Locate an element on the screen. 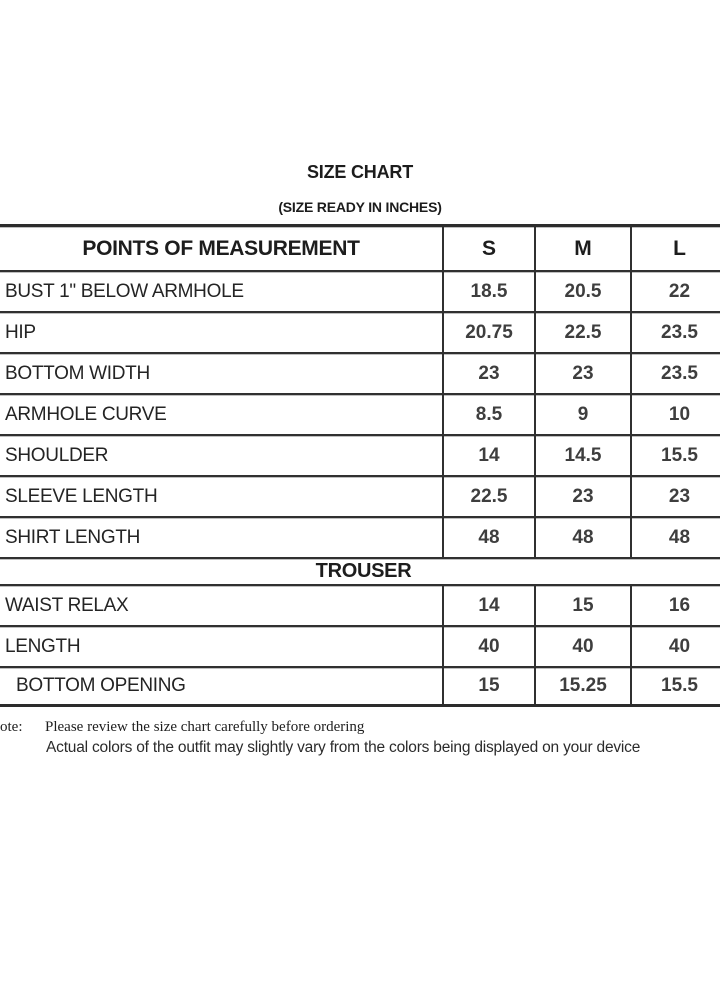 Image resolution: width=720 pixels, height=1002 pixels. size-header-s: S is located at coordinates (488, 247).